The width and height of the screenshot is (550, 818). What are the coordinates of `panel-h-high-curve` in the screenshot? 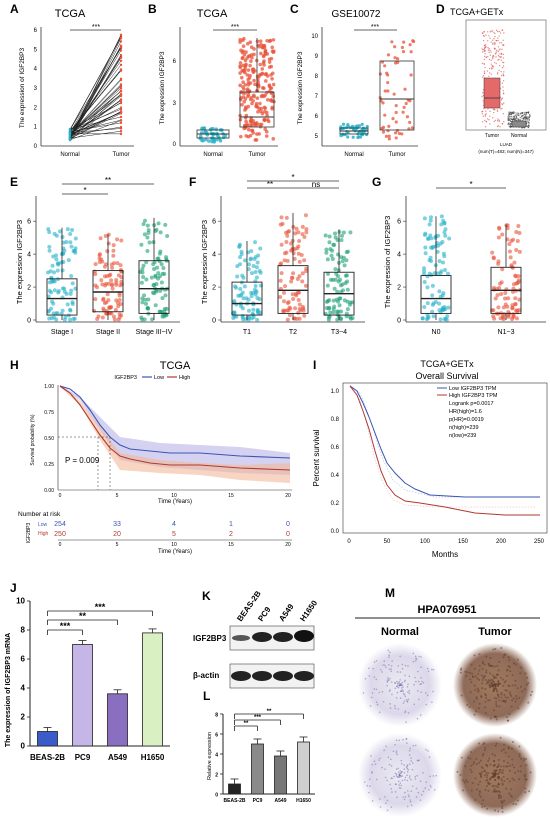 It's located at (175, 428).